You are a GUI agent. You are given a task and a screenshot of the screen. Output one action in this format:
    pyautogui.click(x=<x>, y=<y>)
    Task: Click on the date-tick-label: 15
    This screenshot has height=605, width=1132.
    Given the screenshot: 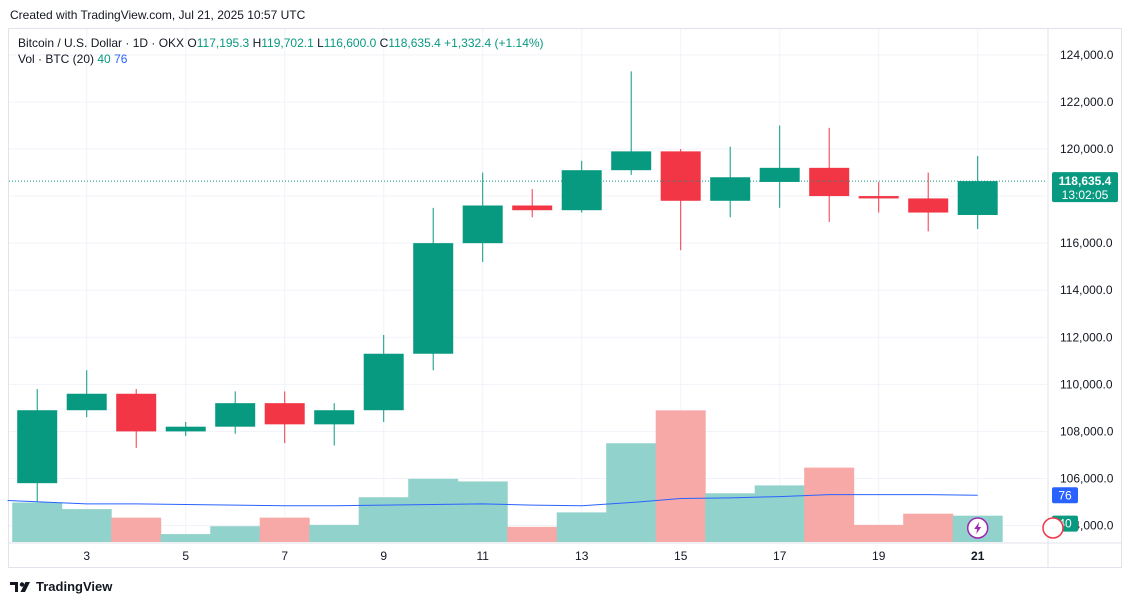 What is the action you would take?
    pyautogui.click(x=681, y=556)
    